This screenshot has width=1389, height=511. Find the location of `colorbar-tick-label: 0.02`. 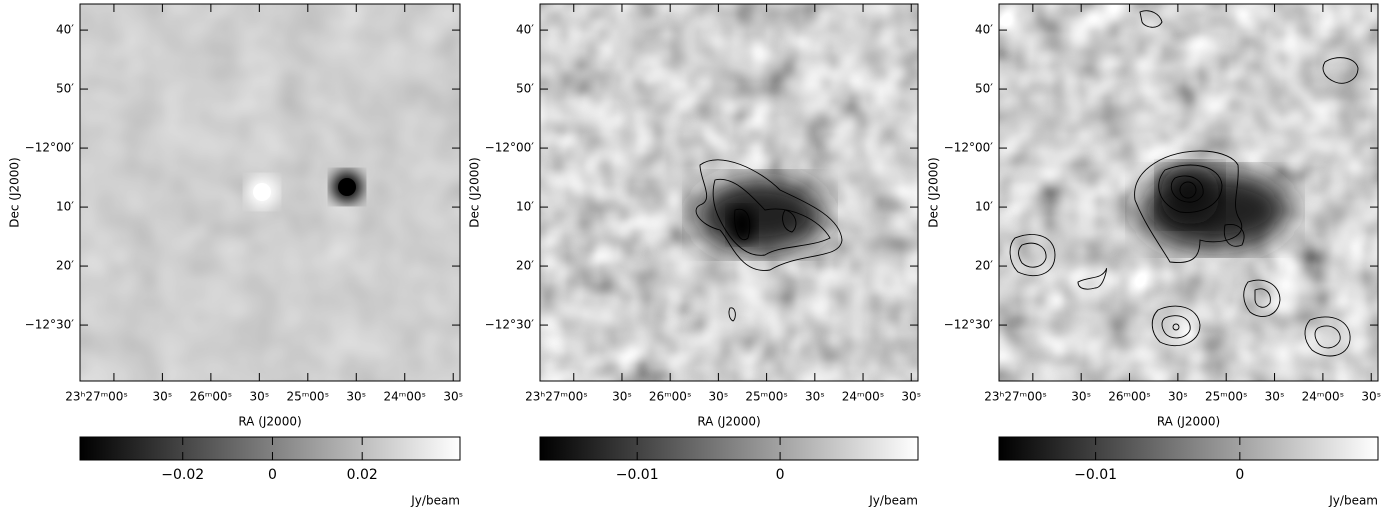

colorbar-tick-label: 0.02 is located at coordinates (362, 475).